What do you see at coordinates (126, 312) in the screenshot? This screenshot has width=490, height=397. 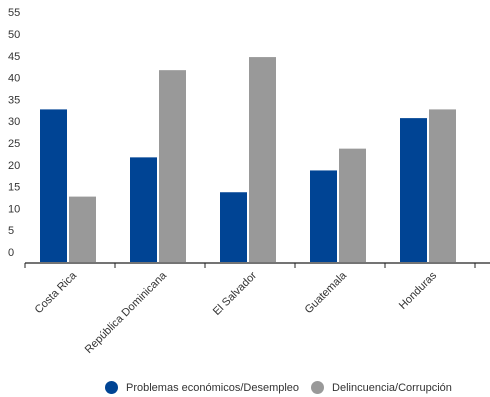 I see `x-category-label: República Dominicana` at bounding box center [126, 312].